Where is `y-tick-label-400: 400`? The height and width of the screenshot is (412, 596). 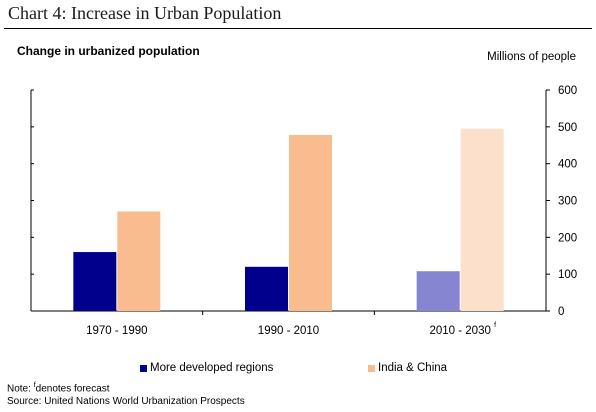 y-tick-label-400: 400 is located at coordinates (567, 165).